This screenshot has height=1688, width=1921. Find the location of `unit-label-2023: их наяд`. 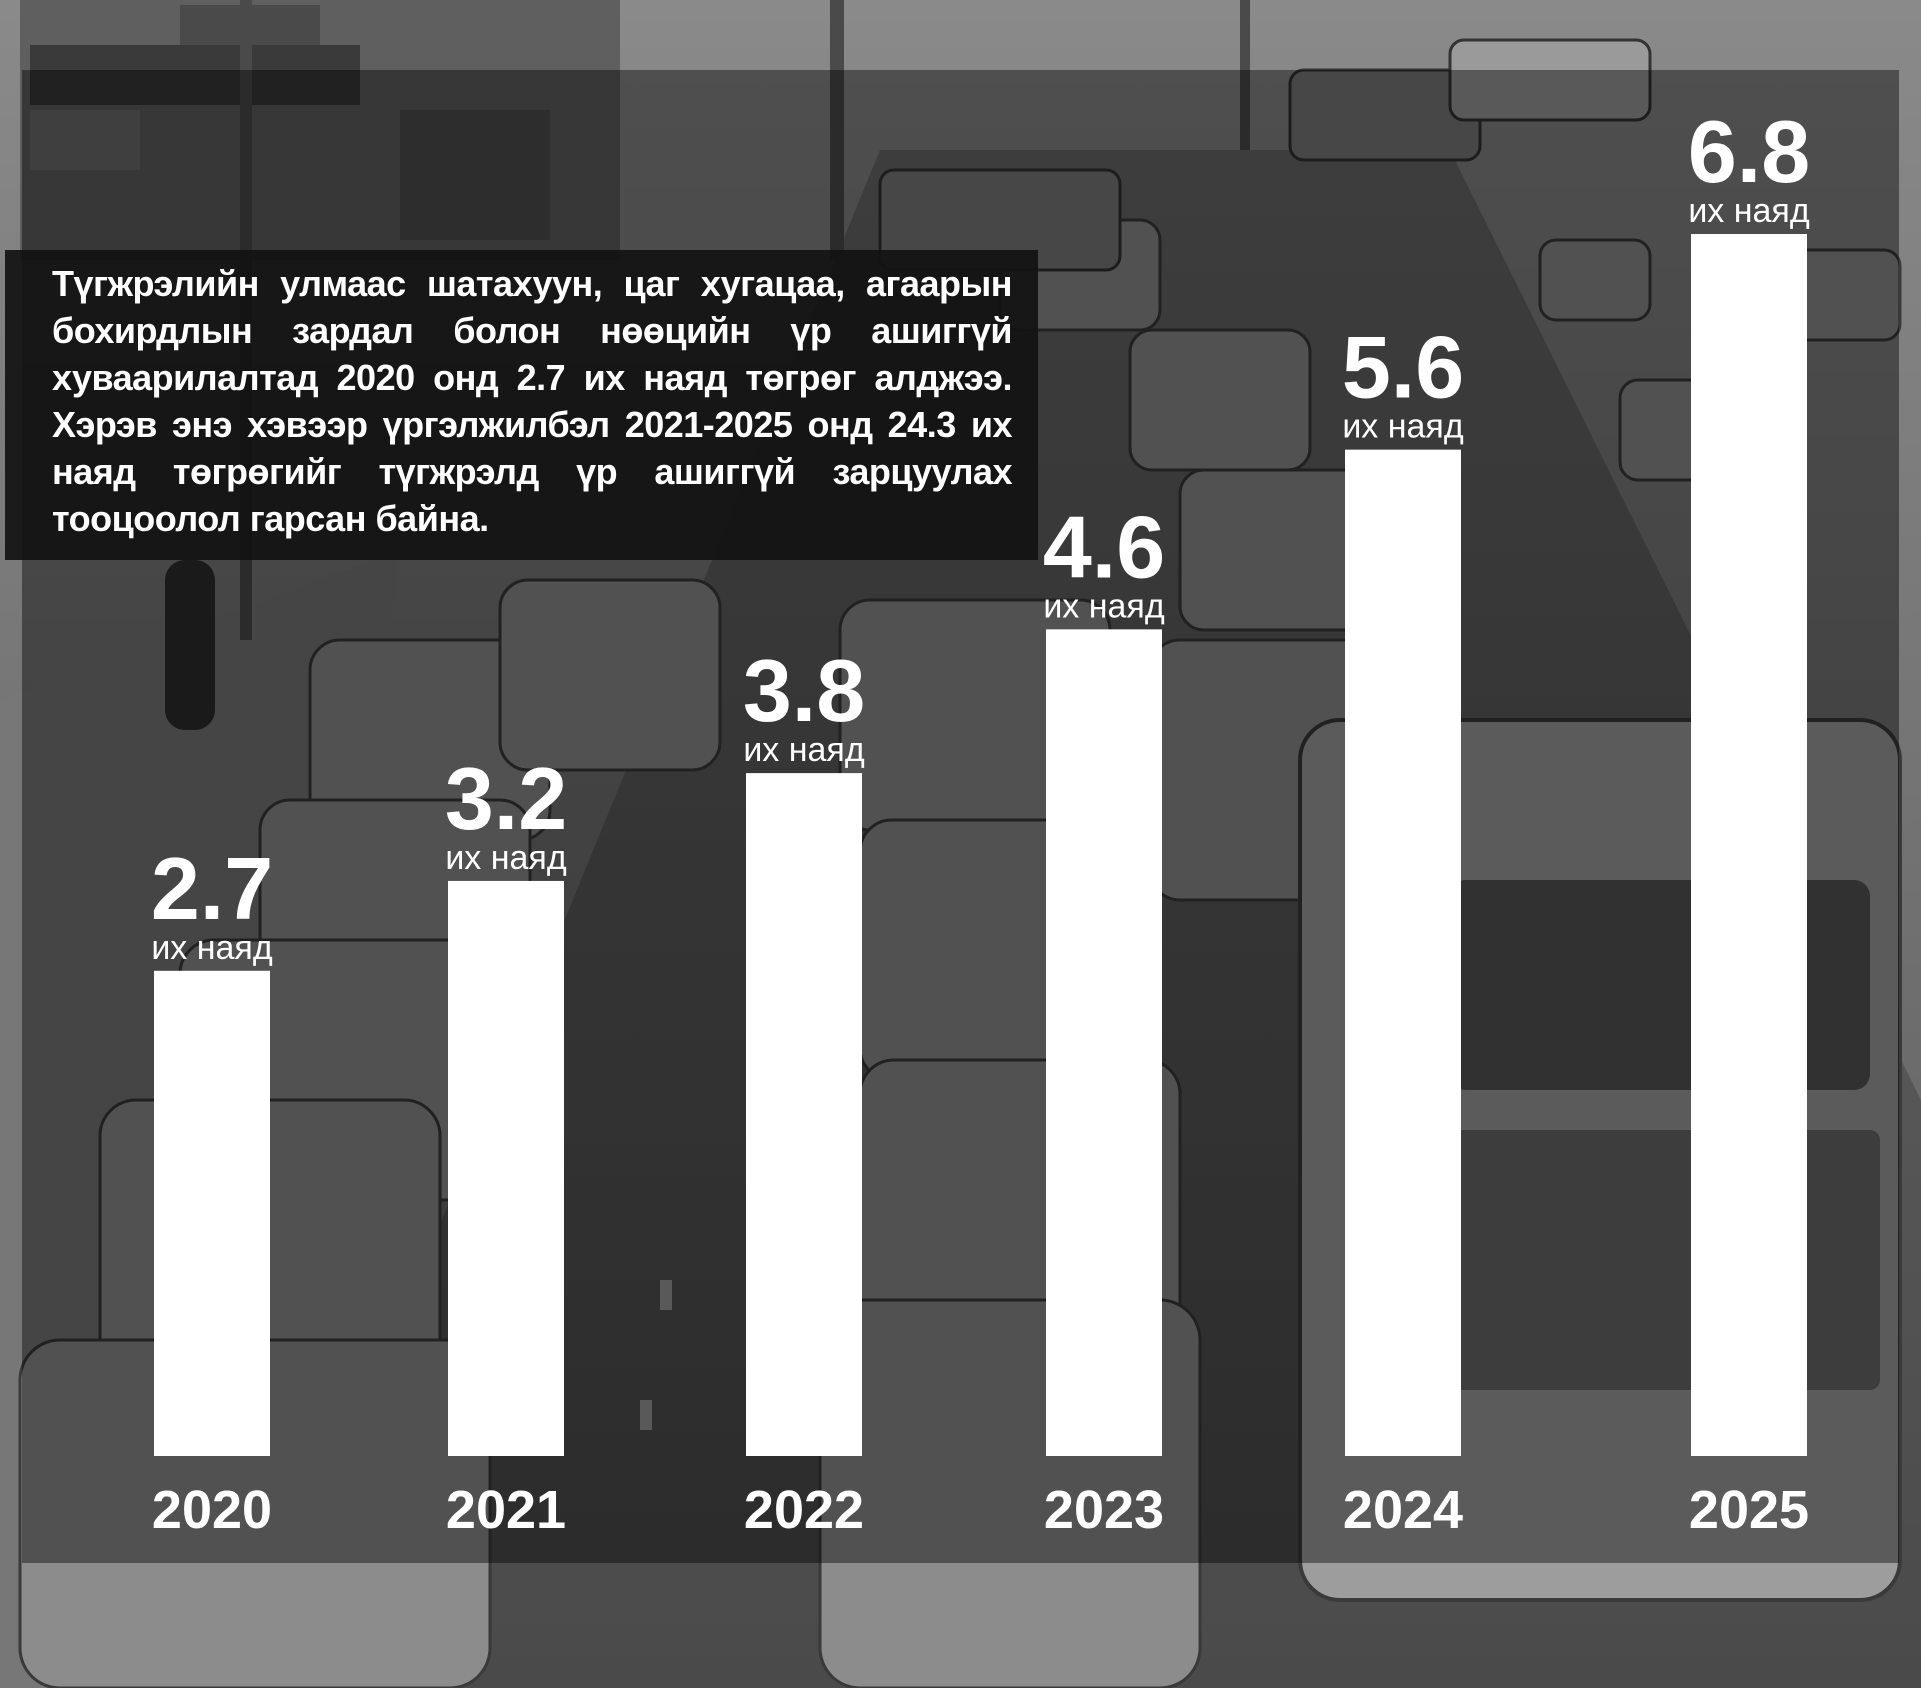

unit-label-2023: их наяд is located at coordinates (1104, 606).